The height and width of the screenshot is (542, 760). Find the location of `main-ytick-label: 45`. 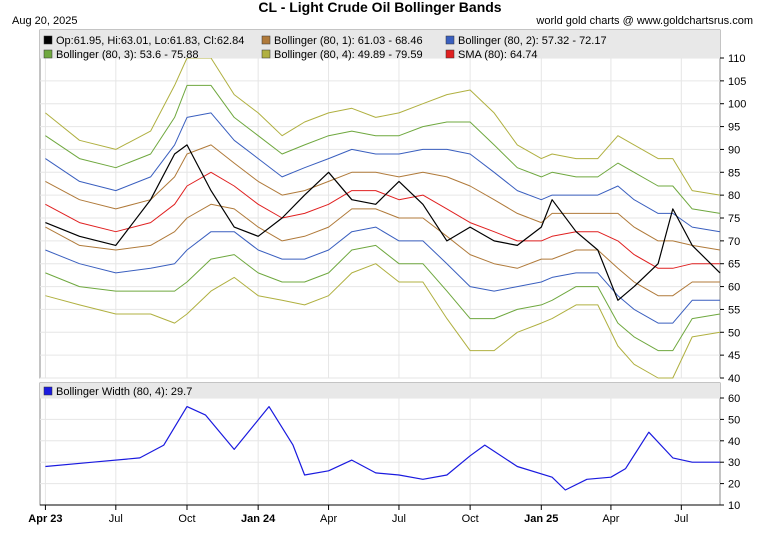

main-ytick-label: 45 is located at coordinates (734, 356).